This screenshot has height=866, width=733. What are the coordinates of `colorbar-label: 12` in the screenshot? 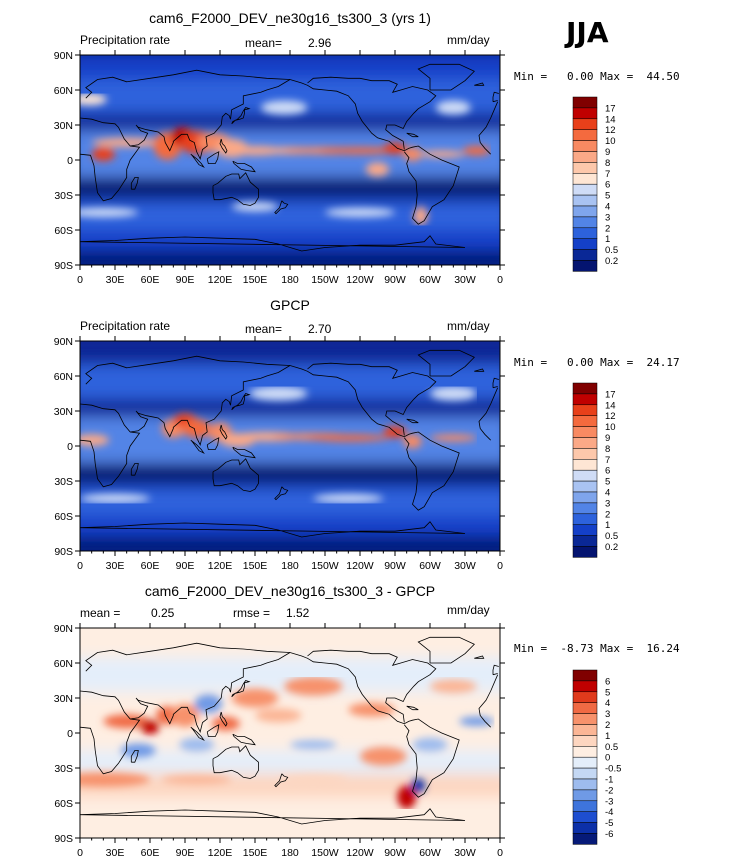 It's located at (610, 416).